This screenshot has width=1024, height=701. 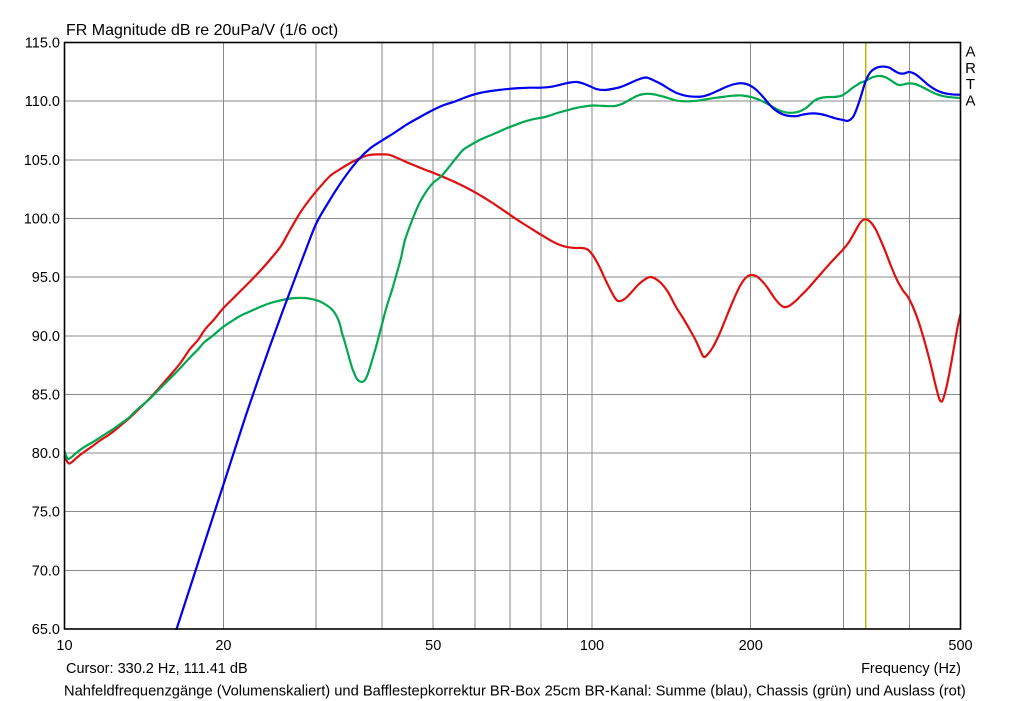 I want to click on svg-text: T, so click(x=970, y=84).